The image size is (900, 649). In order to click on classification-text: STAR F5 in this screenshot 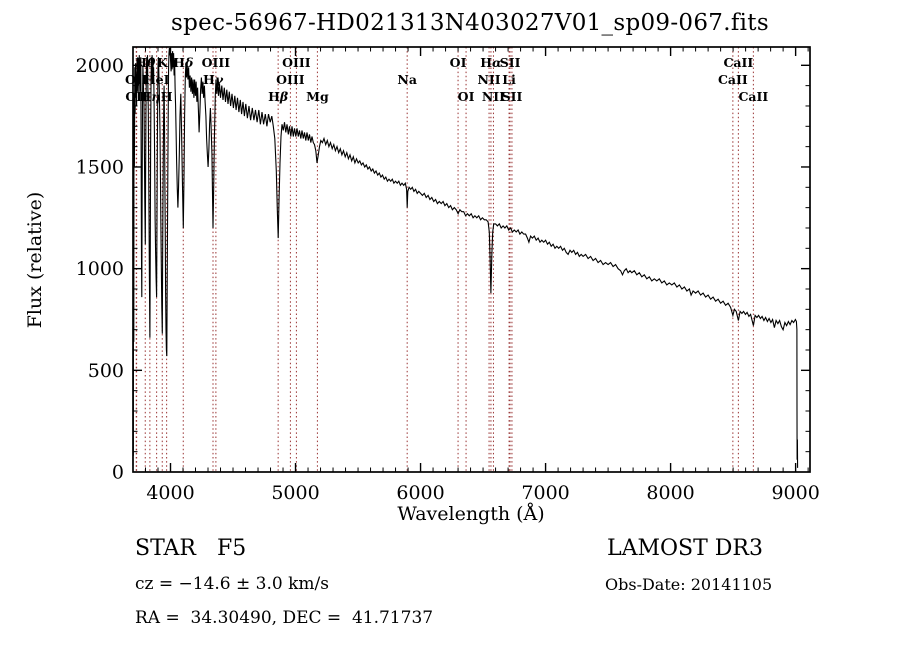, I will do `click(191, 548)`.